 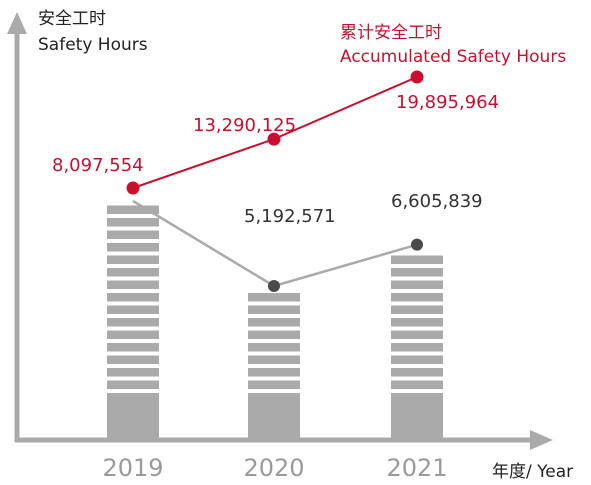 What do you see at coordinates (72, 19) in the screenshot?
I see `y-axis-title-cn: 安全工时` at bounding box center [72, 19].